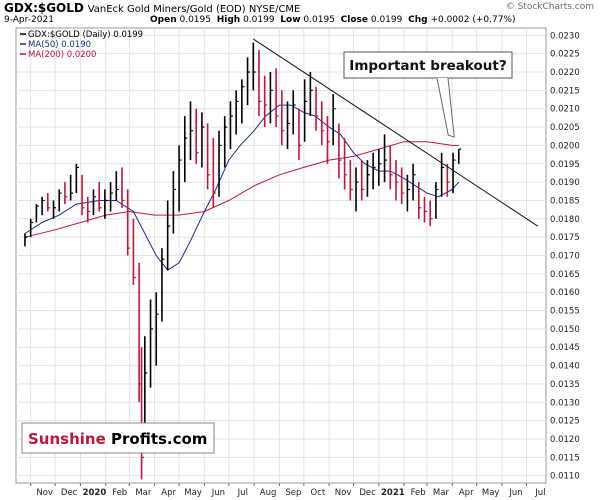 Image resolution: width=600 pixels, height=500 pixels. I want to click on close-label: Close, so click(354, 20).